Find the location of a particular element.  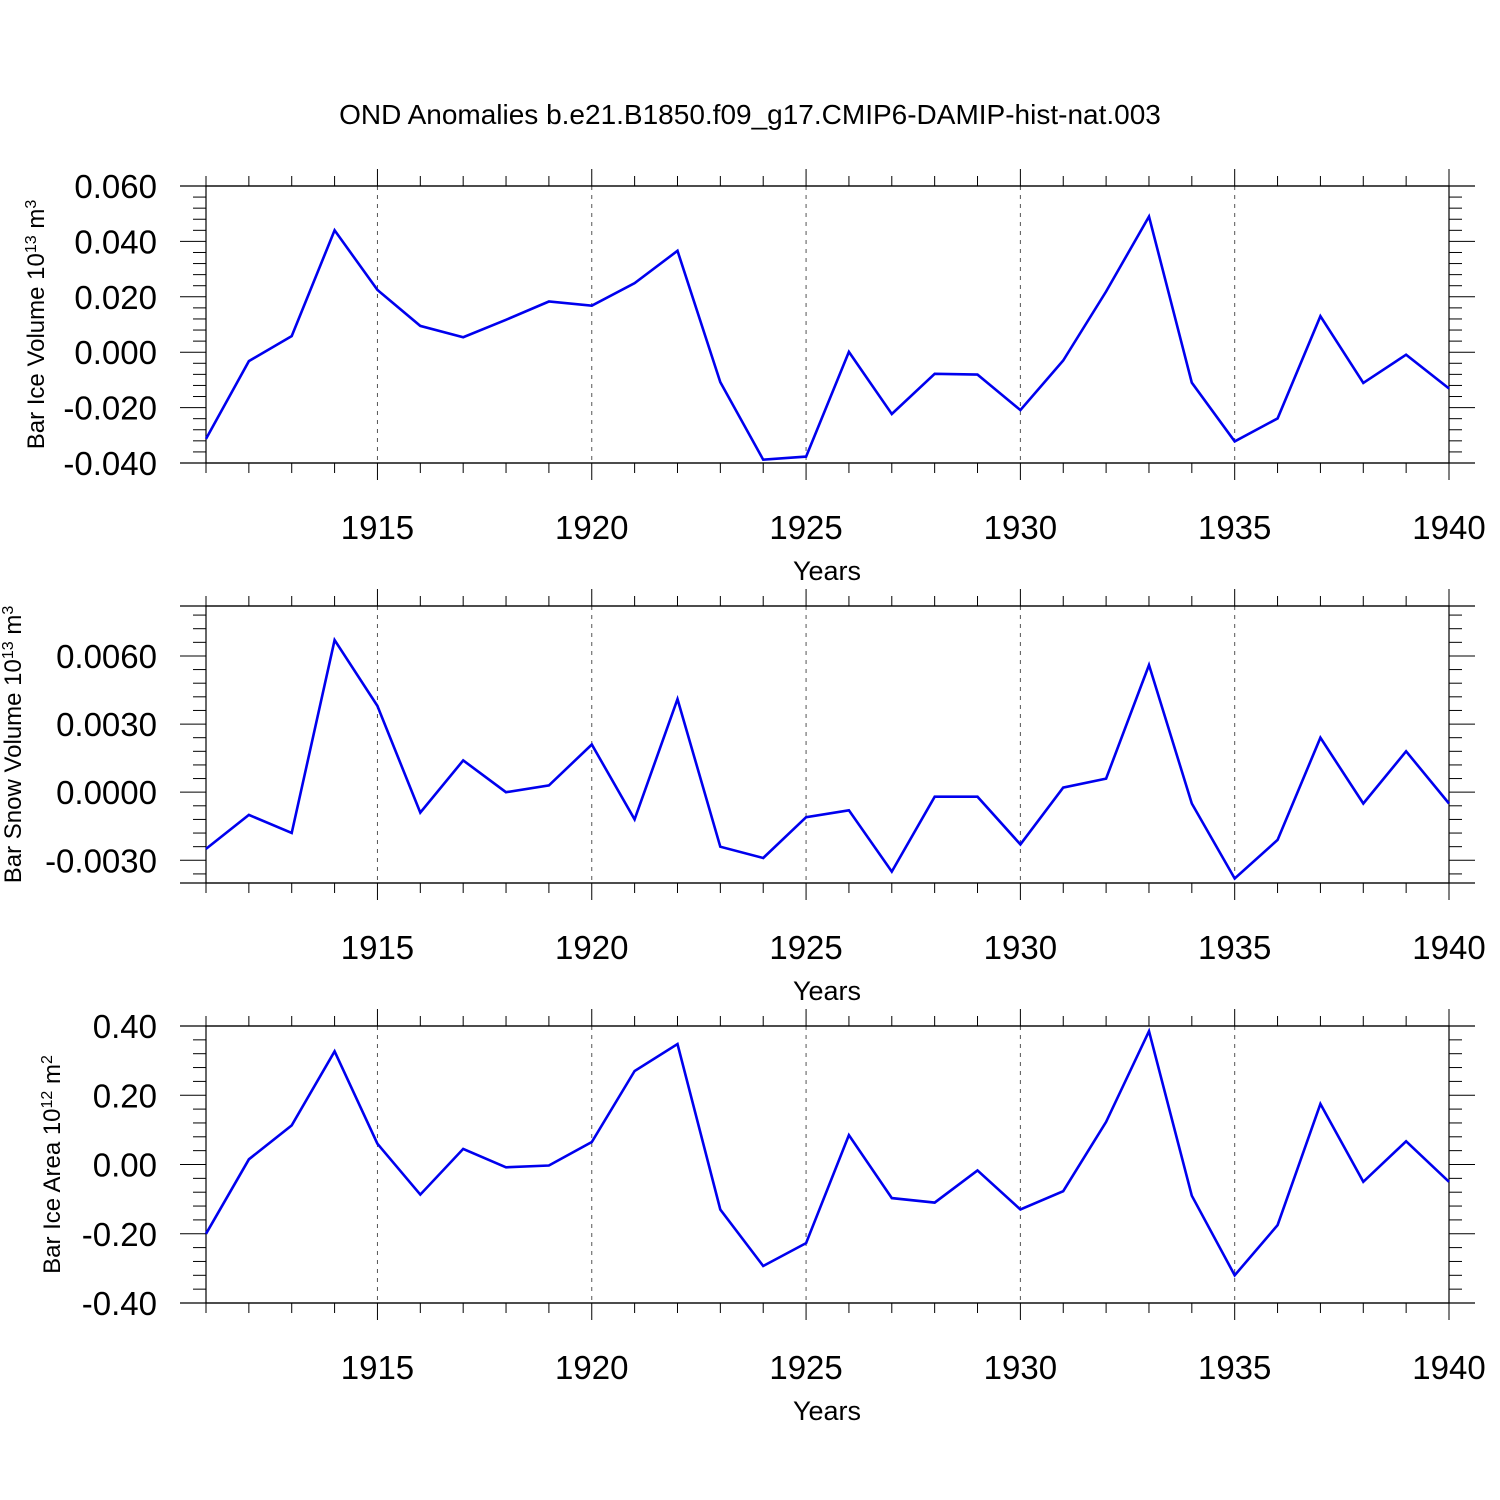

y-axis-label: Bar Snow Volume 1013 m3 is located at coordinates (13, 745).